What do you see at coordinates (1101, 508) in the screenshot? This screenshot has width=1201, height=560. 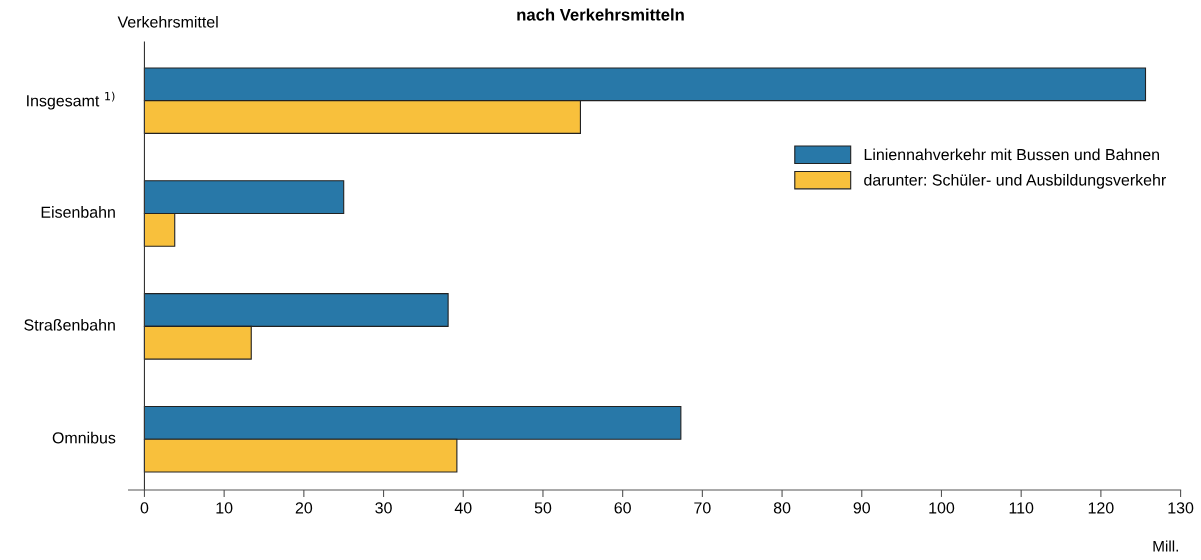 I see `x-tick-label: 120` at bounding box center [1101, 508].